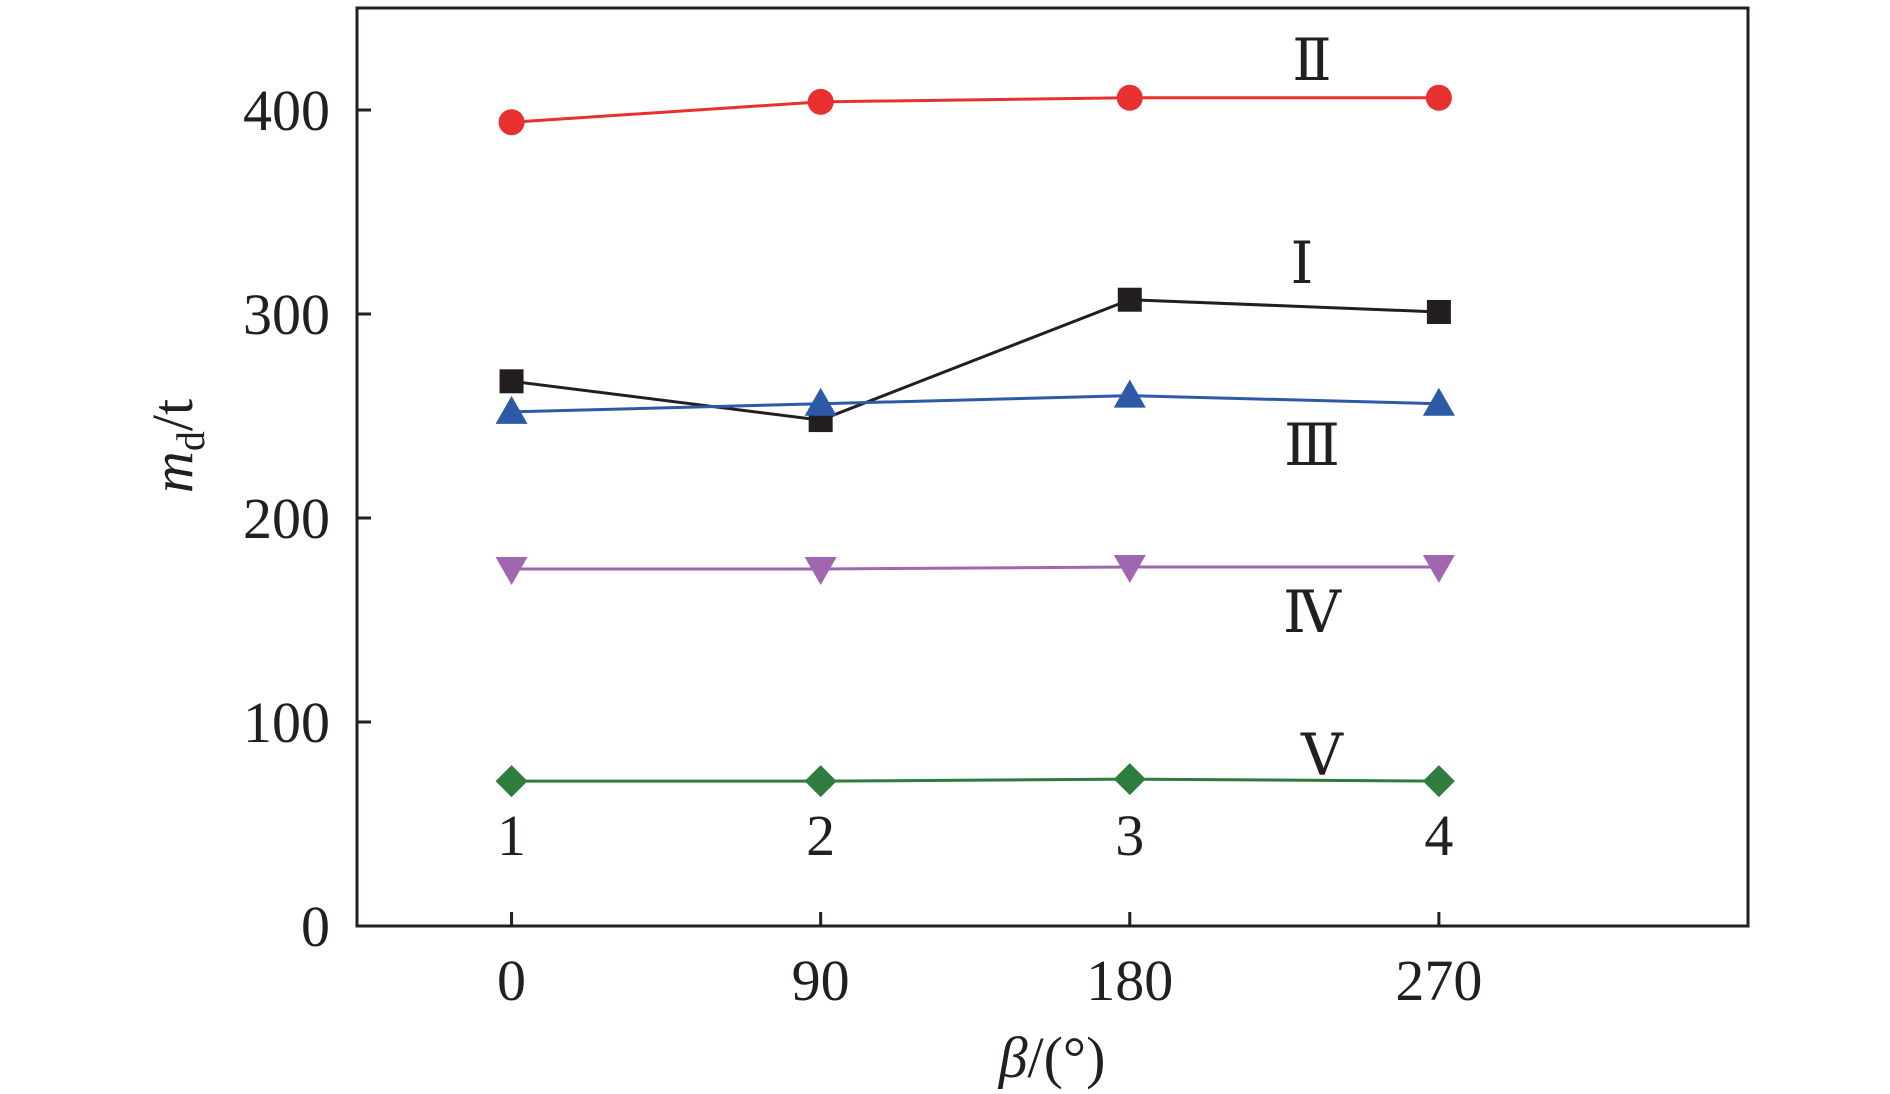 The image size is (1890, 1094). I want to click on position-label: 3, so click(1129, 835).